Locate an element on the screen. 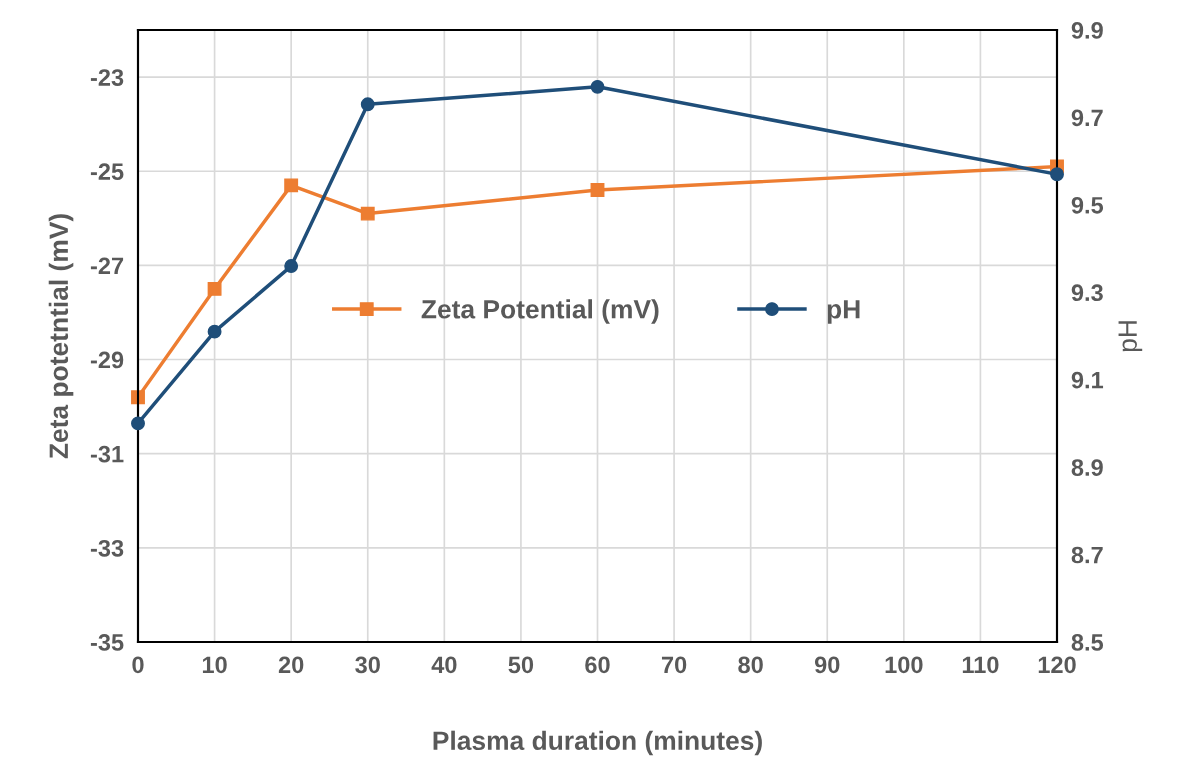  y-axis-title: Zeta potetntial (mV) is located at coordinates (61, 336).